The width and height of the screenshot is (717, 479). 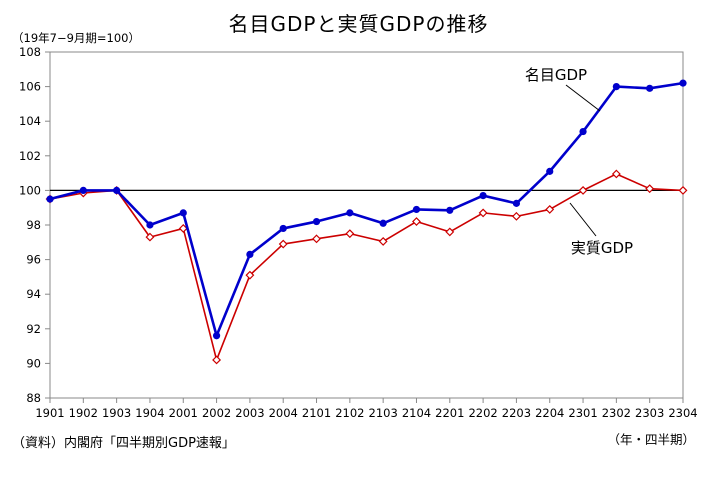 What do you see at coordinates (30, 190) in the screenshot?
I see `y-tick-label: 100` at bounding box center [30, 190].